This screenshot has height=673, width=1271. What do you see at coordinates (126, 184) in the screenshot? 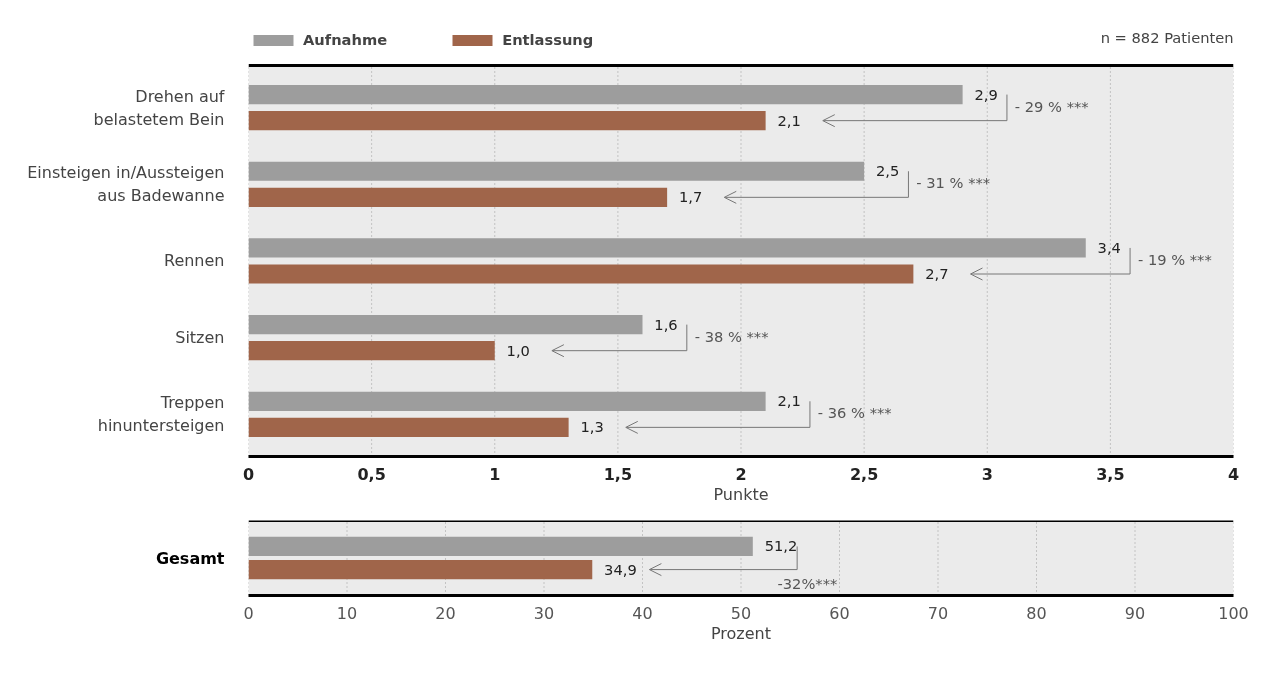
I see `y-tick-label: Einsteigen in/Aussteigen aus Badewanne` at bounding box center [126, 184].